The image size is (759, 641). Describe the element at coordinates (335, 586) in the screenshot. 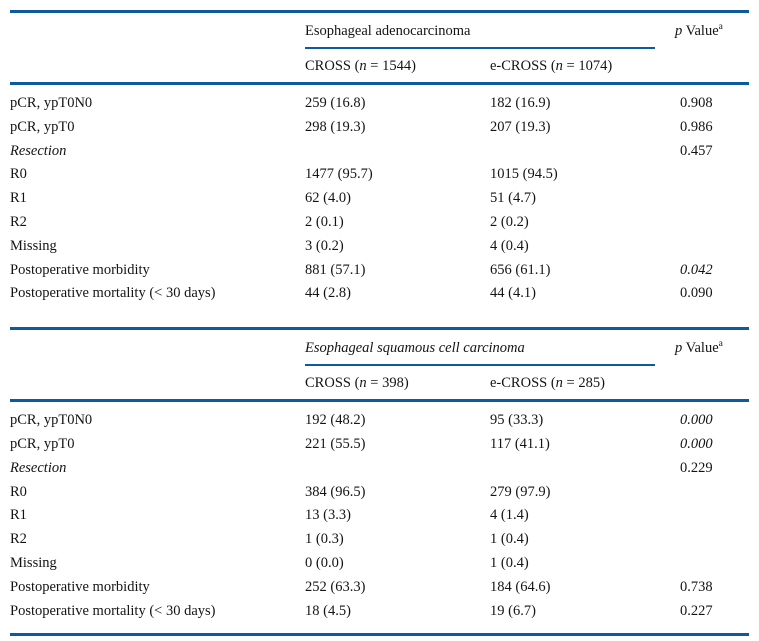

I see `cross-value: 252 (63.3)` at that location.